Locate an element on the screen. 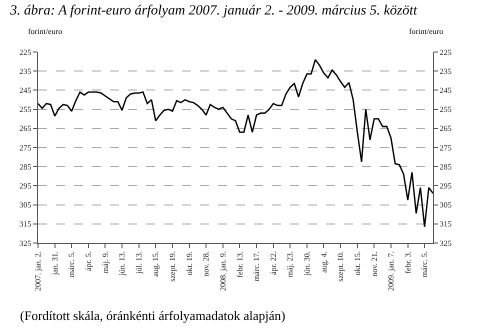 This screenshot has width=500, height=329. y2-tick-label: 225 is located at coordinates (446, 52).